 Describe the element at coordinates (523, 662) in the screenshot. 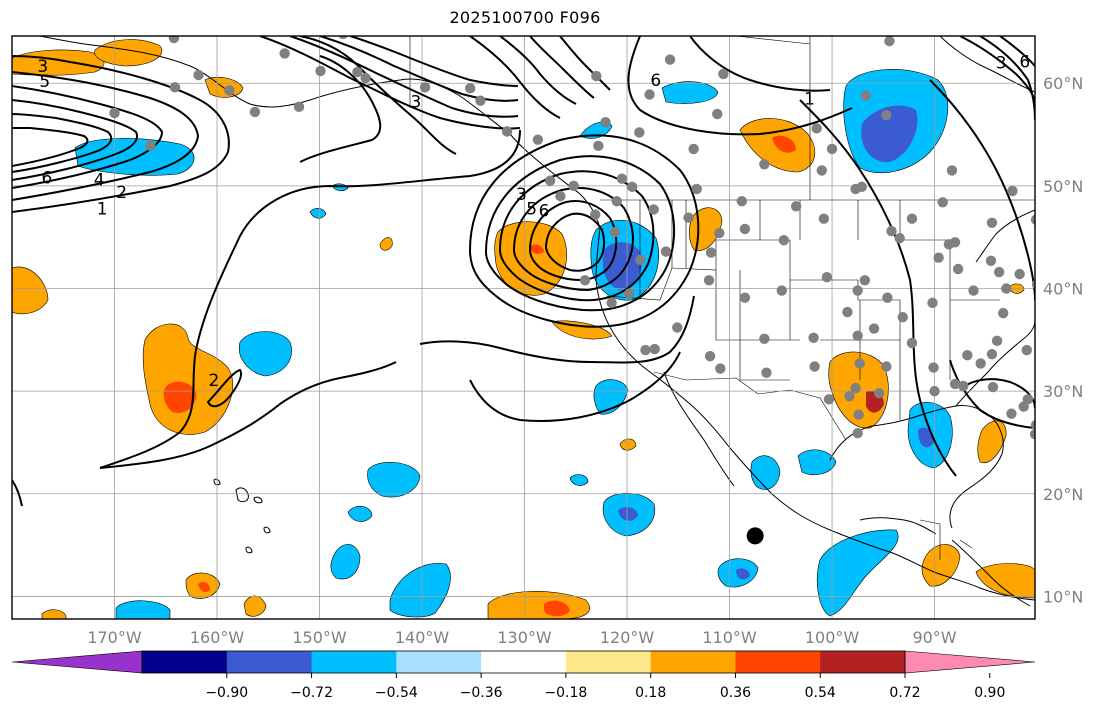

I see `colorbar-outline` at that location.